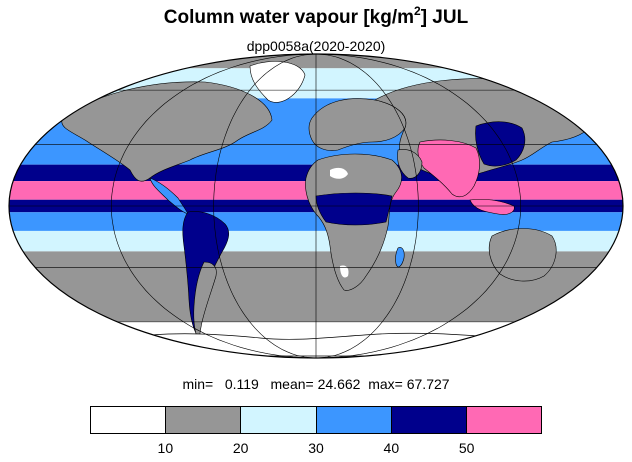  I want to click on chart-title: Column water vapour [kg/m2] JUL, so click(316, 17).